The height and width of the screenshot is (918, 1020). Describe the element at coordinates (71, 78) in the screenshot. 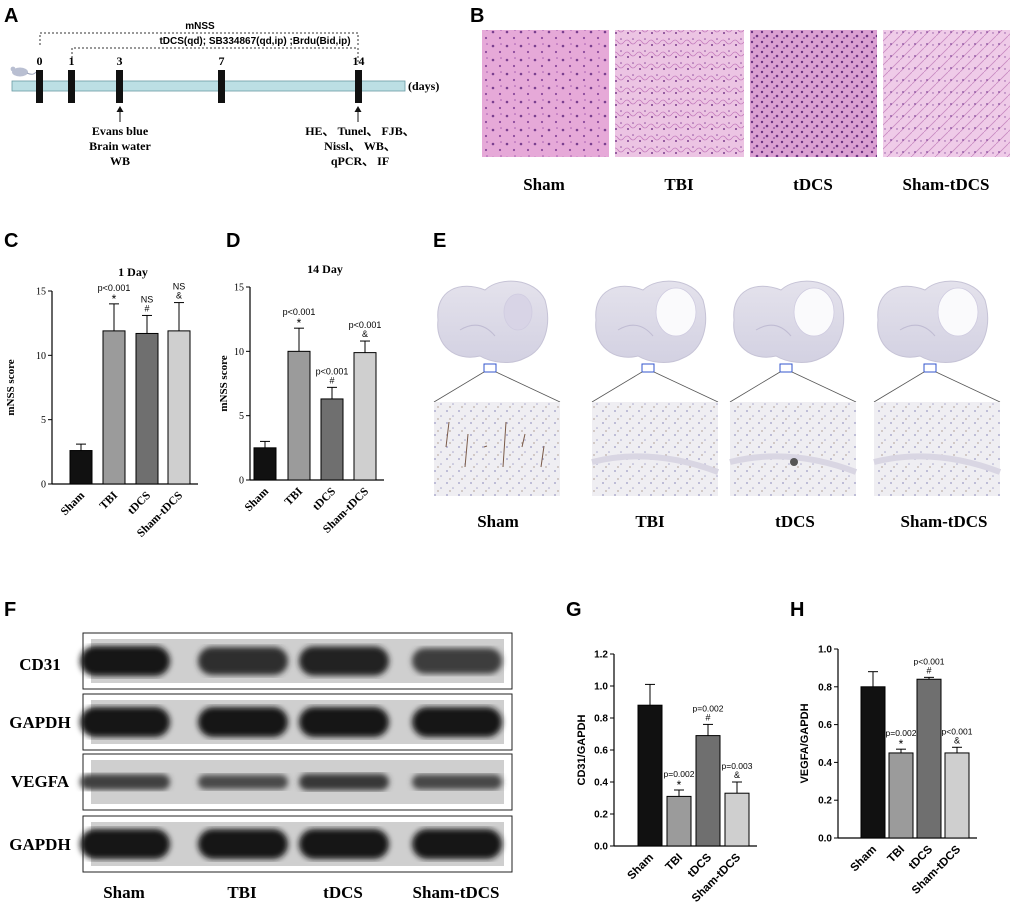

I see `day-marker-1: 1` at that location.